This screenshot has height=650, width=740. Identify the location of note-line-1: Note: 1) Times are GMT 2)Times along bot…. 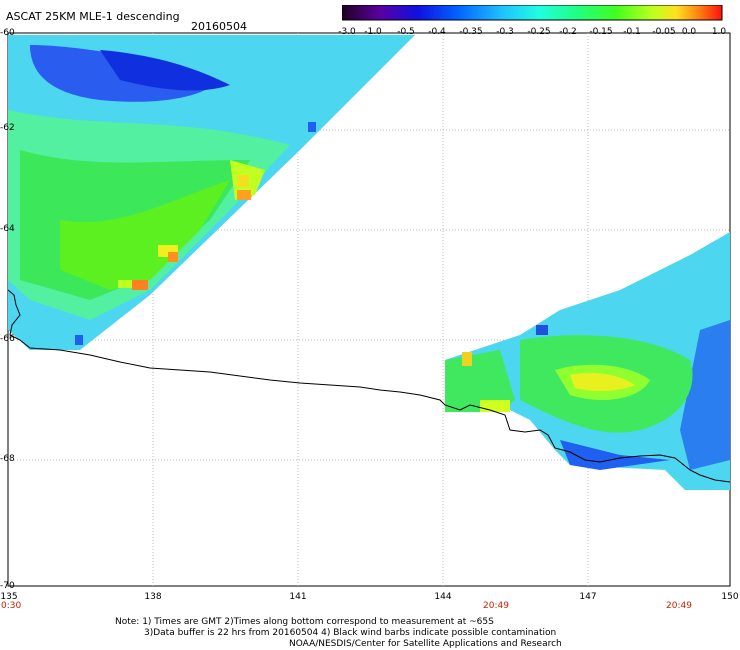
(304, 622).